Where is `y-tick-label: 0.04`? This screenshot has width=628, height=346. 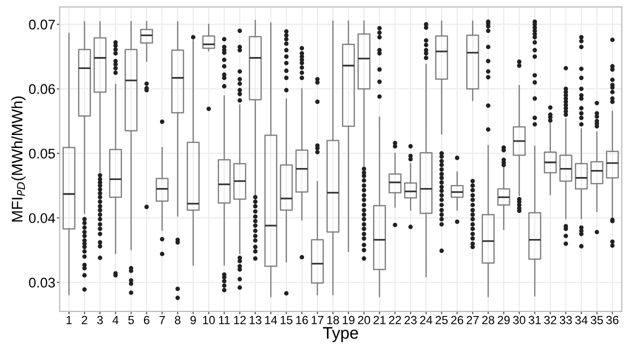 y-tick-label: 0.04 is located at coordinates (42, 218).